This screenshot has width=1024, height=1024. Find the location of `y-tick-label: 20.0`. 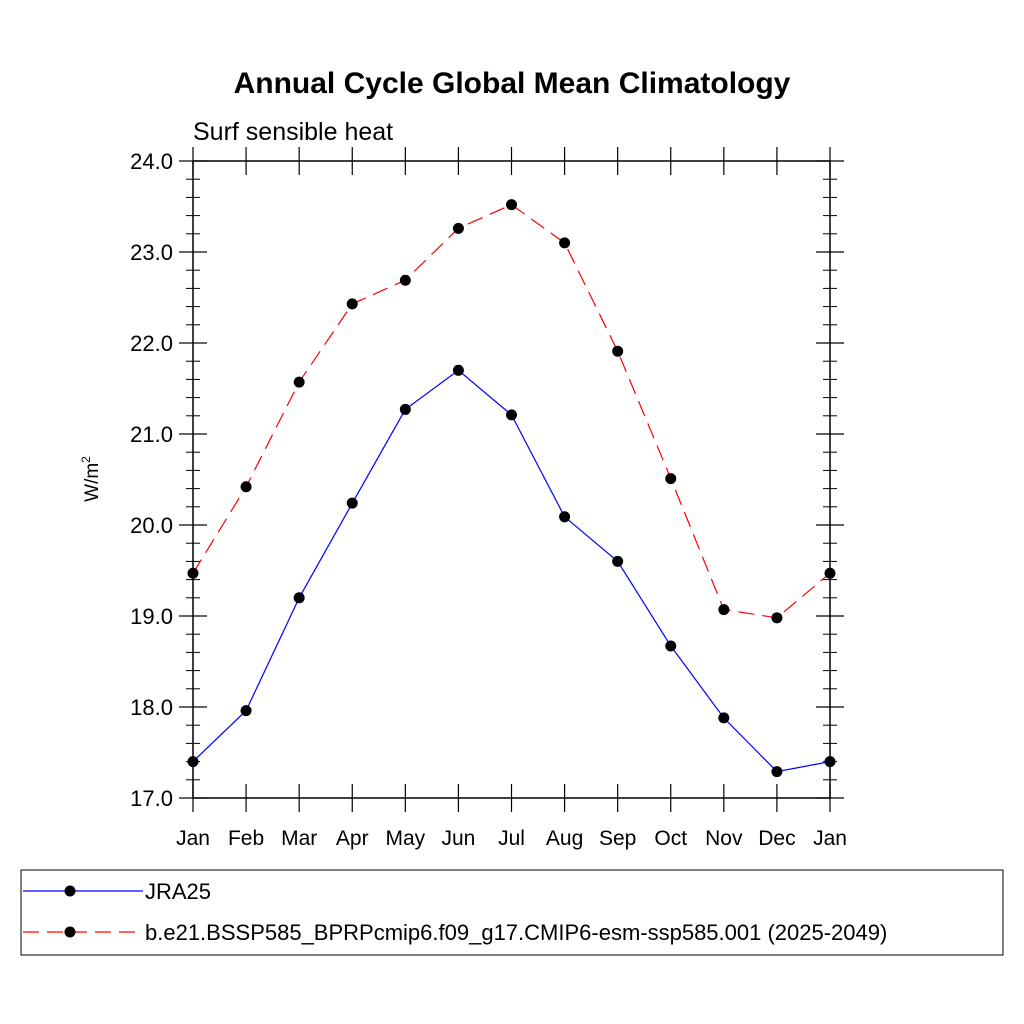

y-tick-label: 20.0 is located at coordinates (151, 525).